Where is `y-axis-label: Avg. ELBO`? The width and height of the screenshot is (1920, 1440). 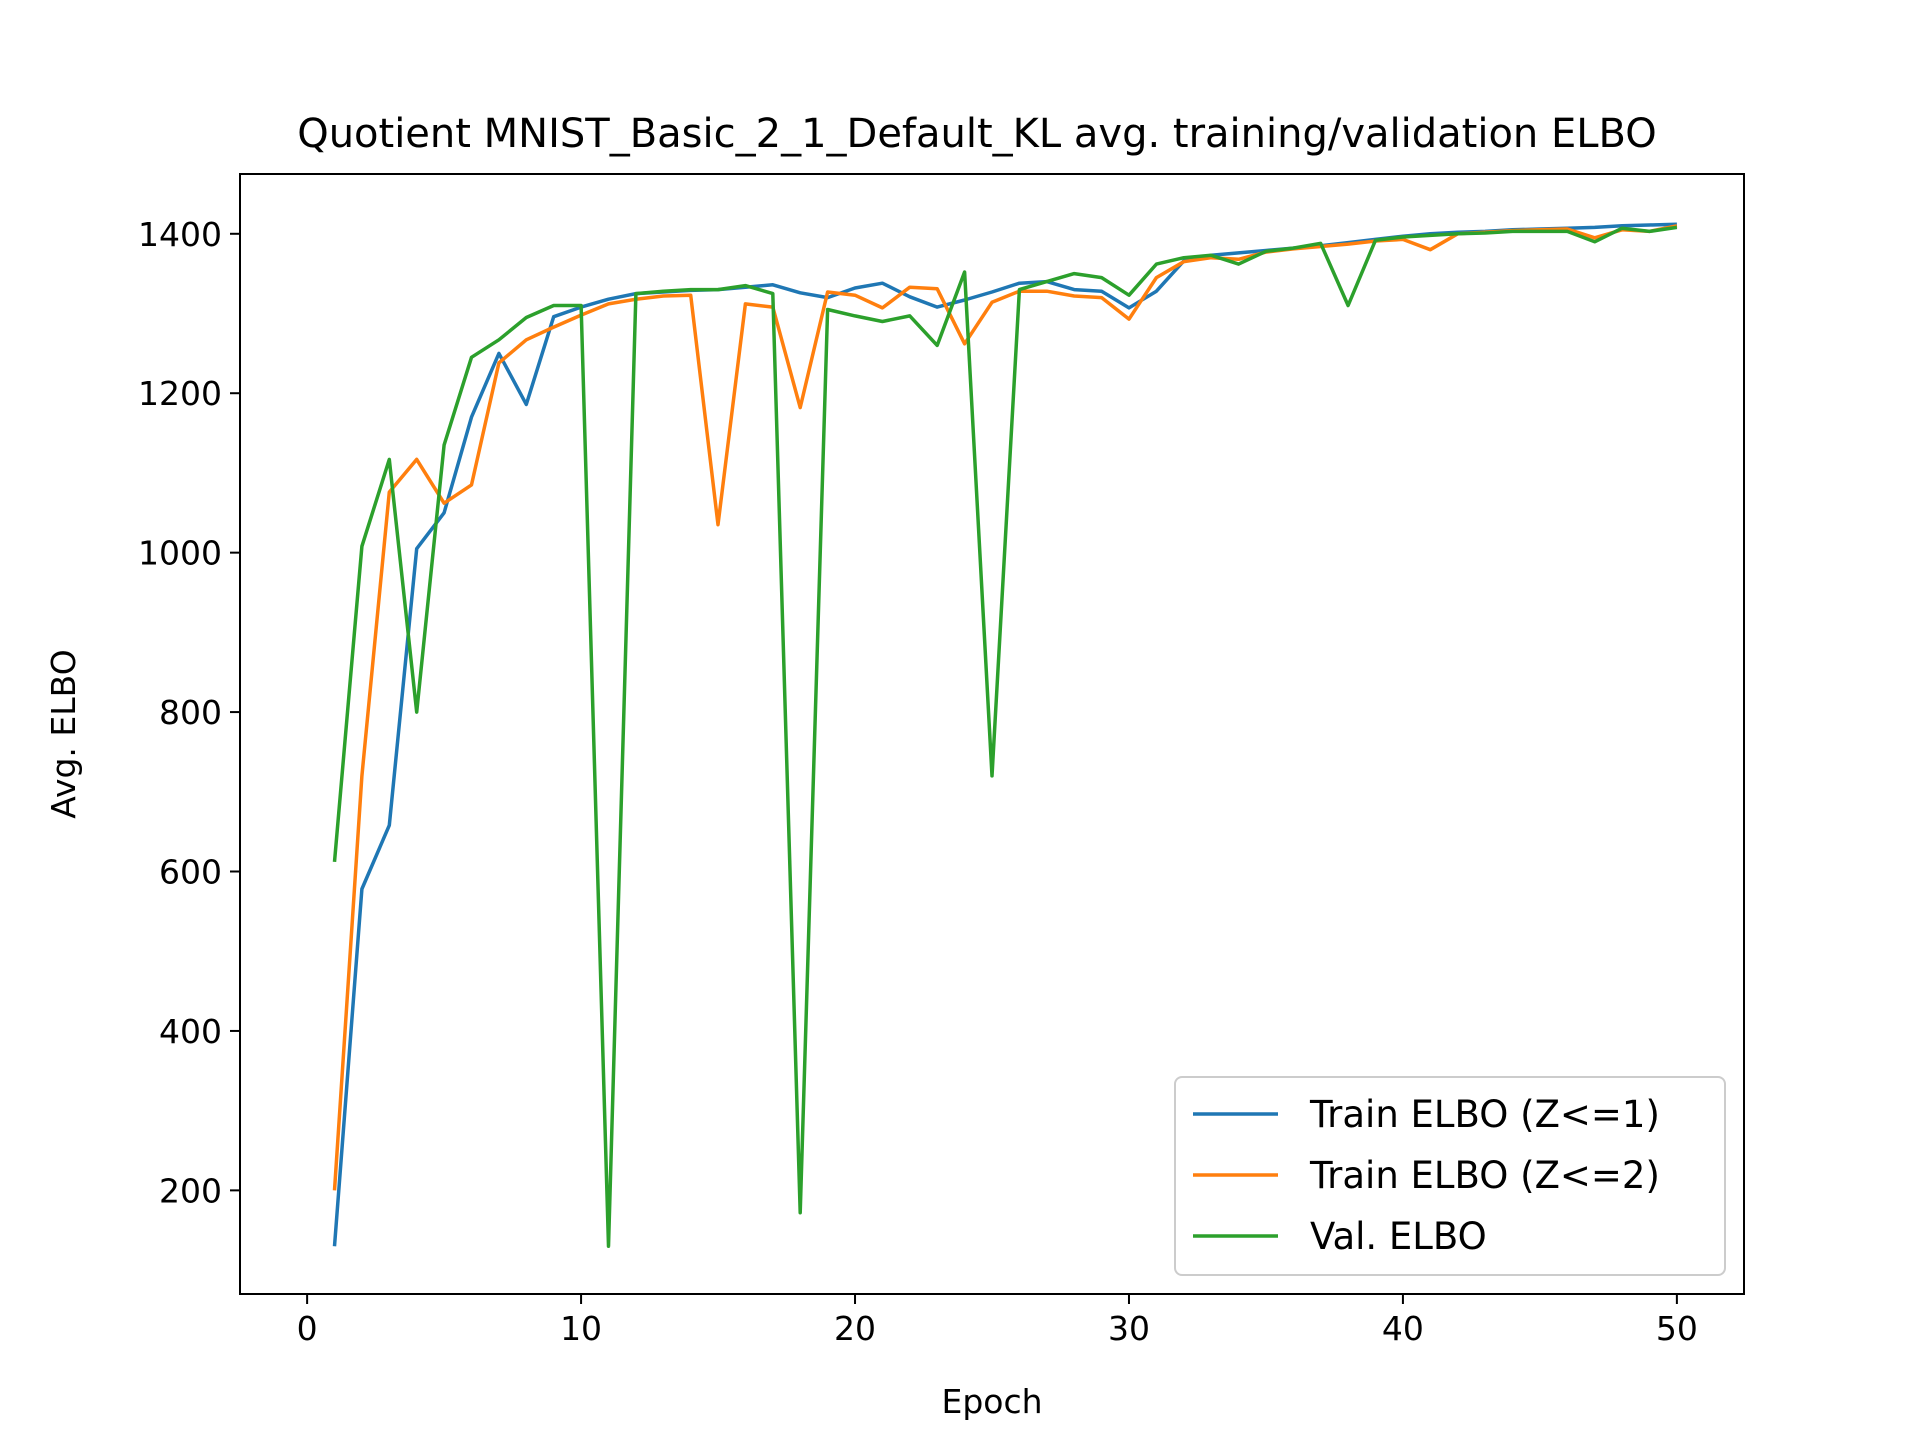
y-axis-label: Avg. ELBO is located at coordinates (63, 733).